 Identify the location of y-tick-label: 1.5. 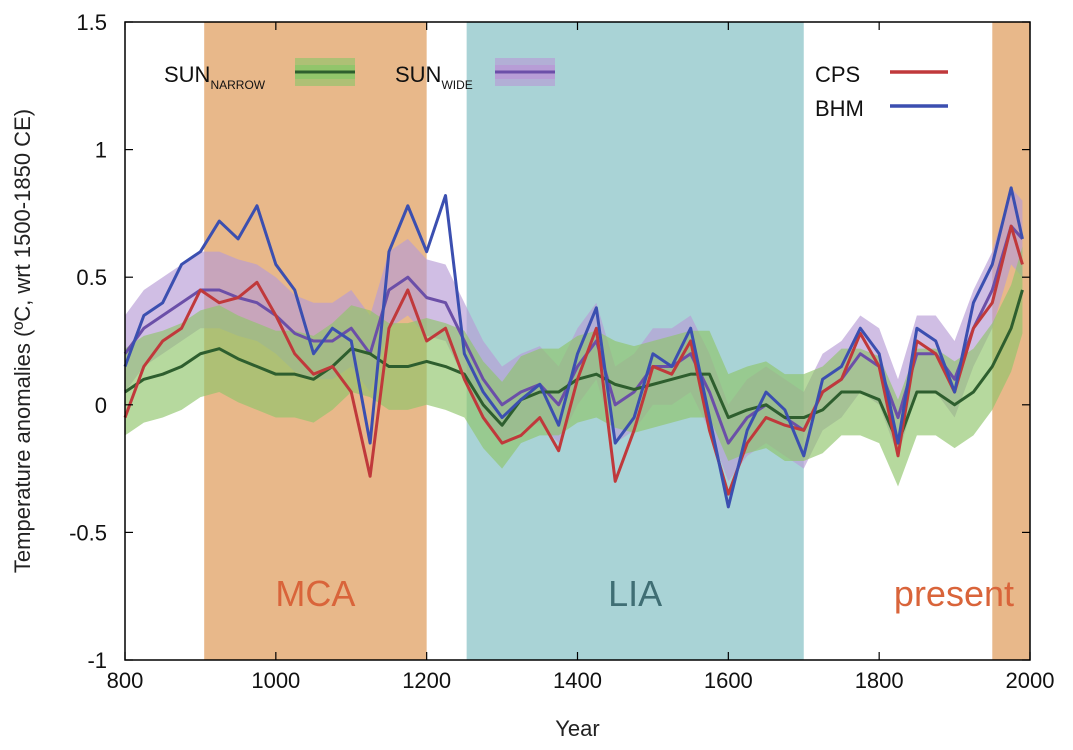
(91, 22).